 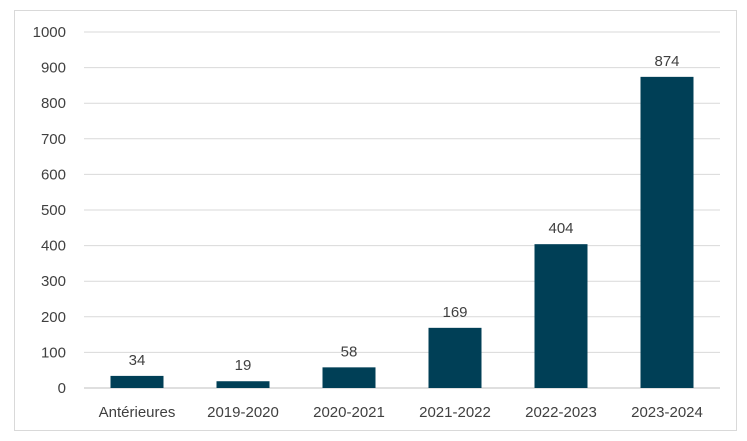 What do you see at coordinates (349, 351) in the screenshot?
I see `data-label-2: 58` at bounding box center [349, 351].